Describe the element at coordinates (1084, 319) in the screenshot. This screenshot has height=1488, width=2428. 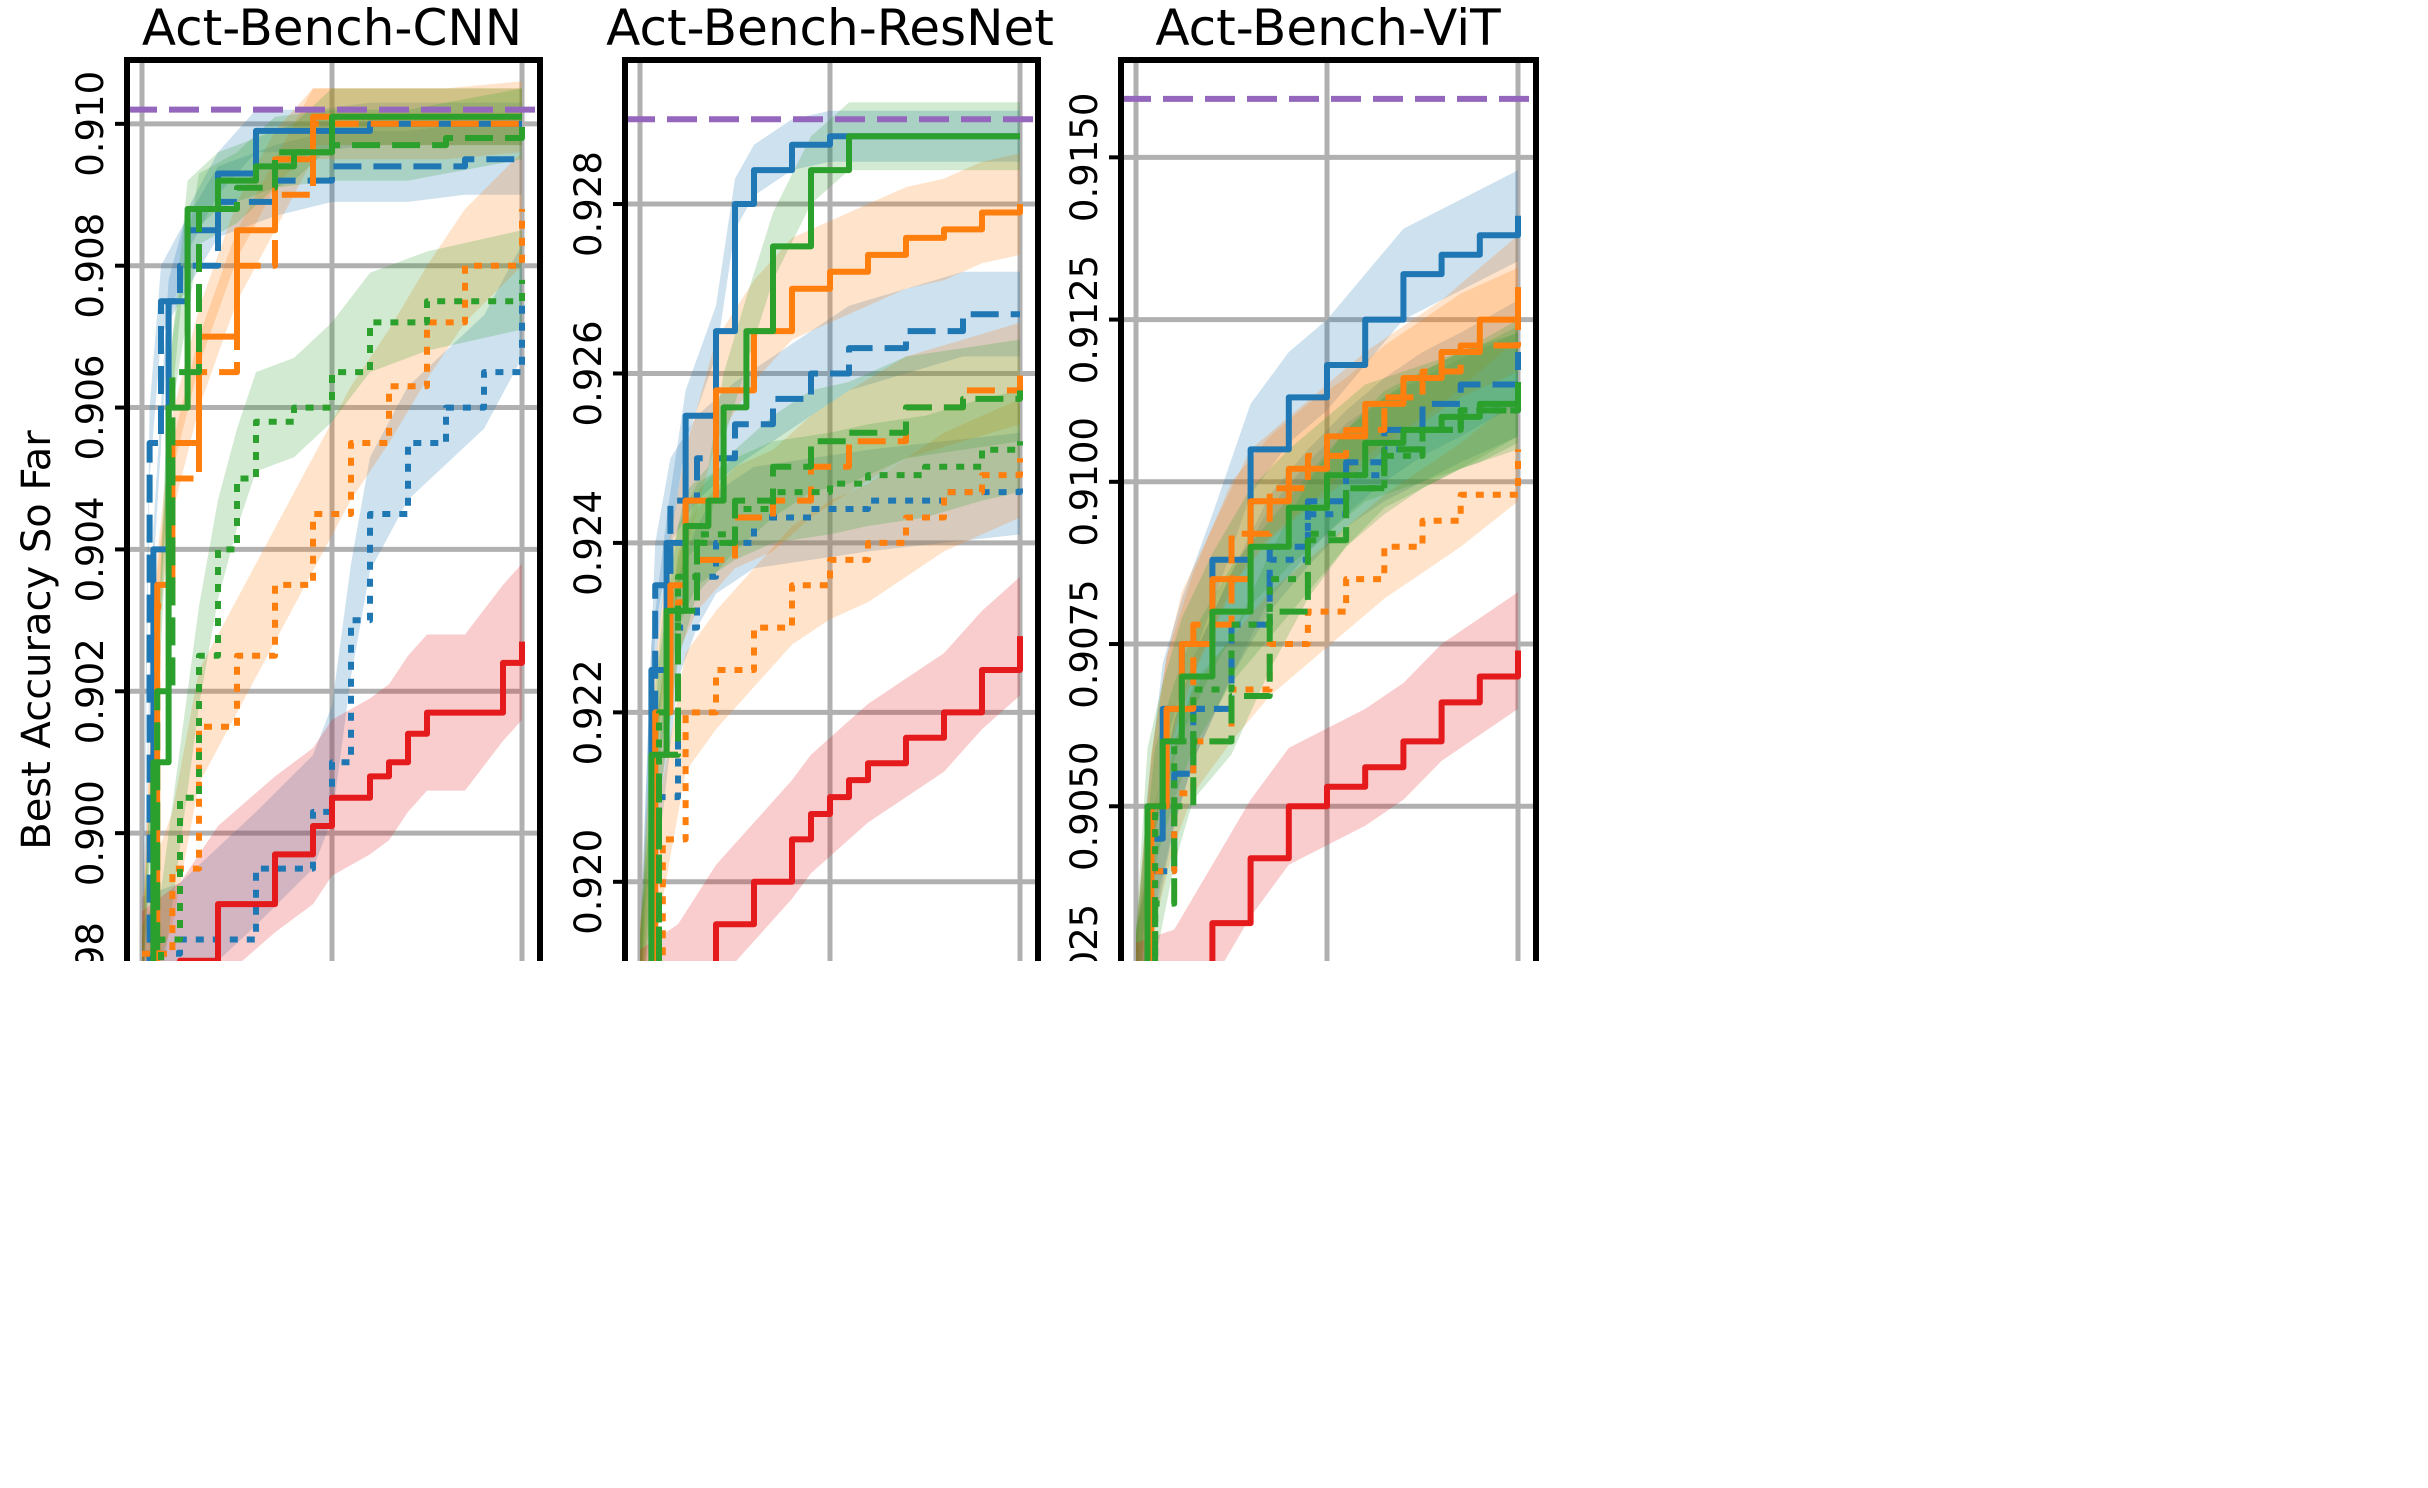
I see `y-tick-label: 0.9125` at that location.